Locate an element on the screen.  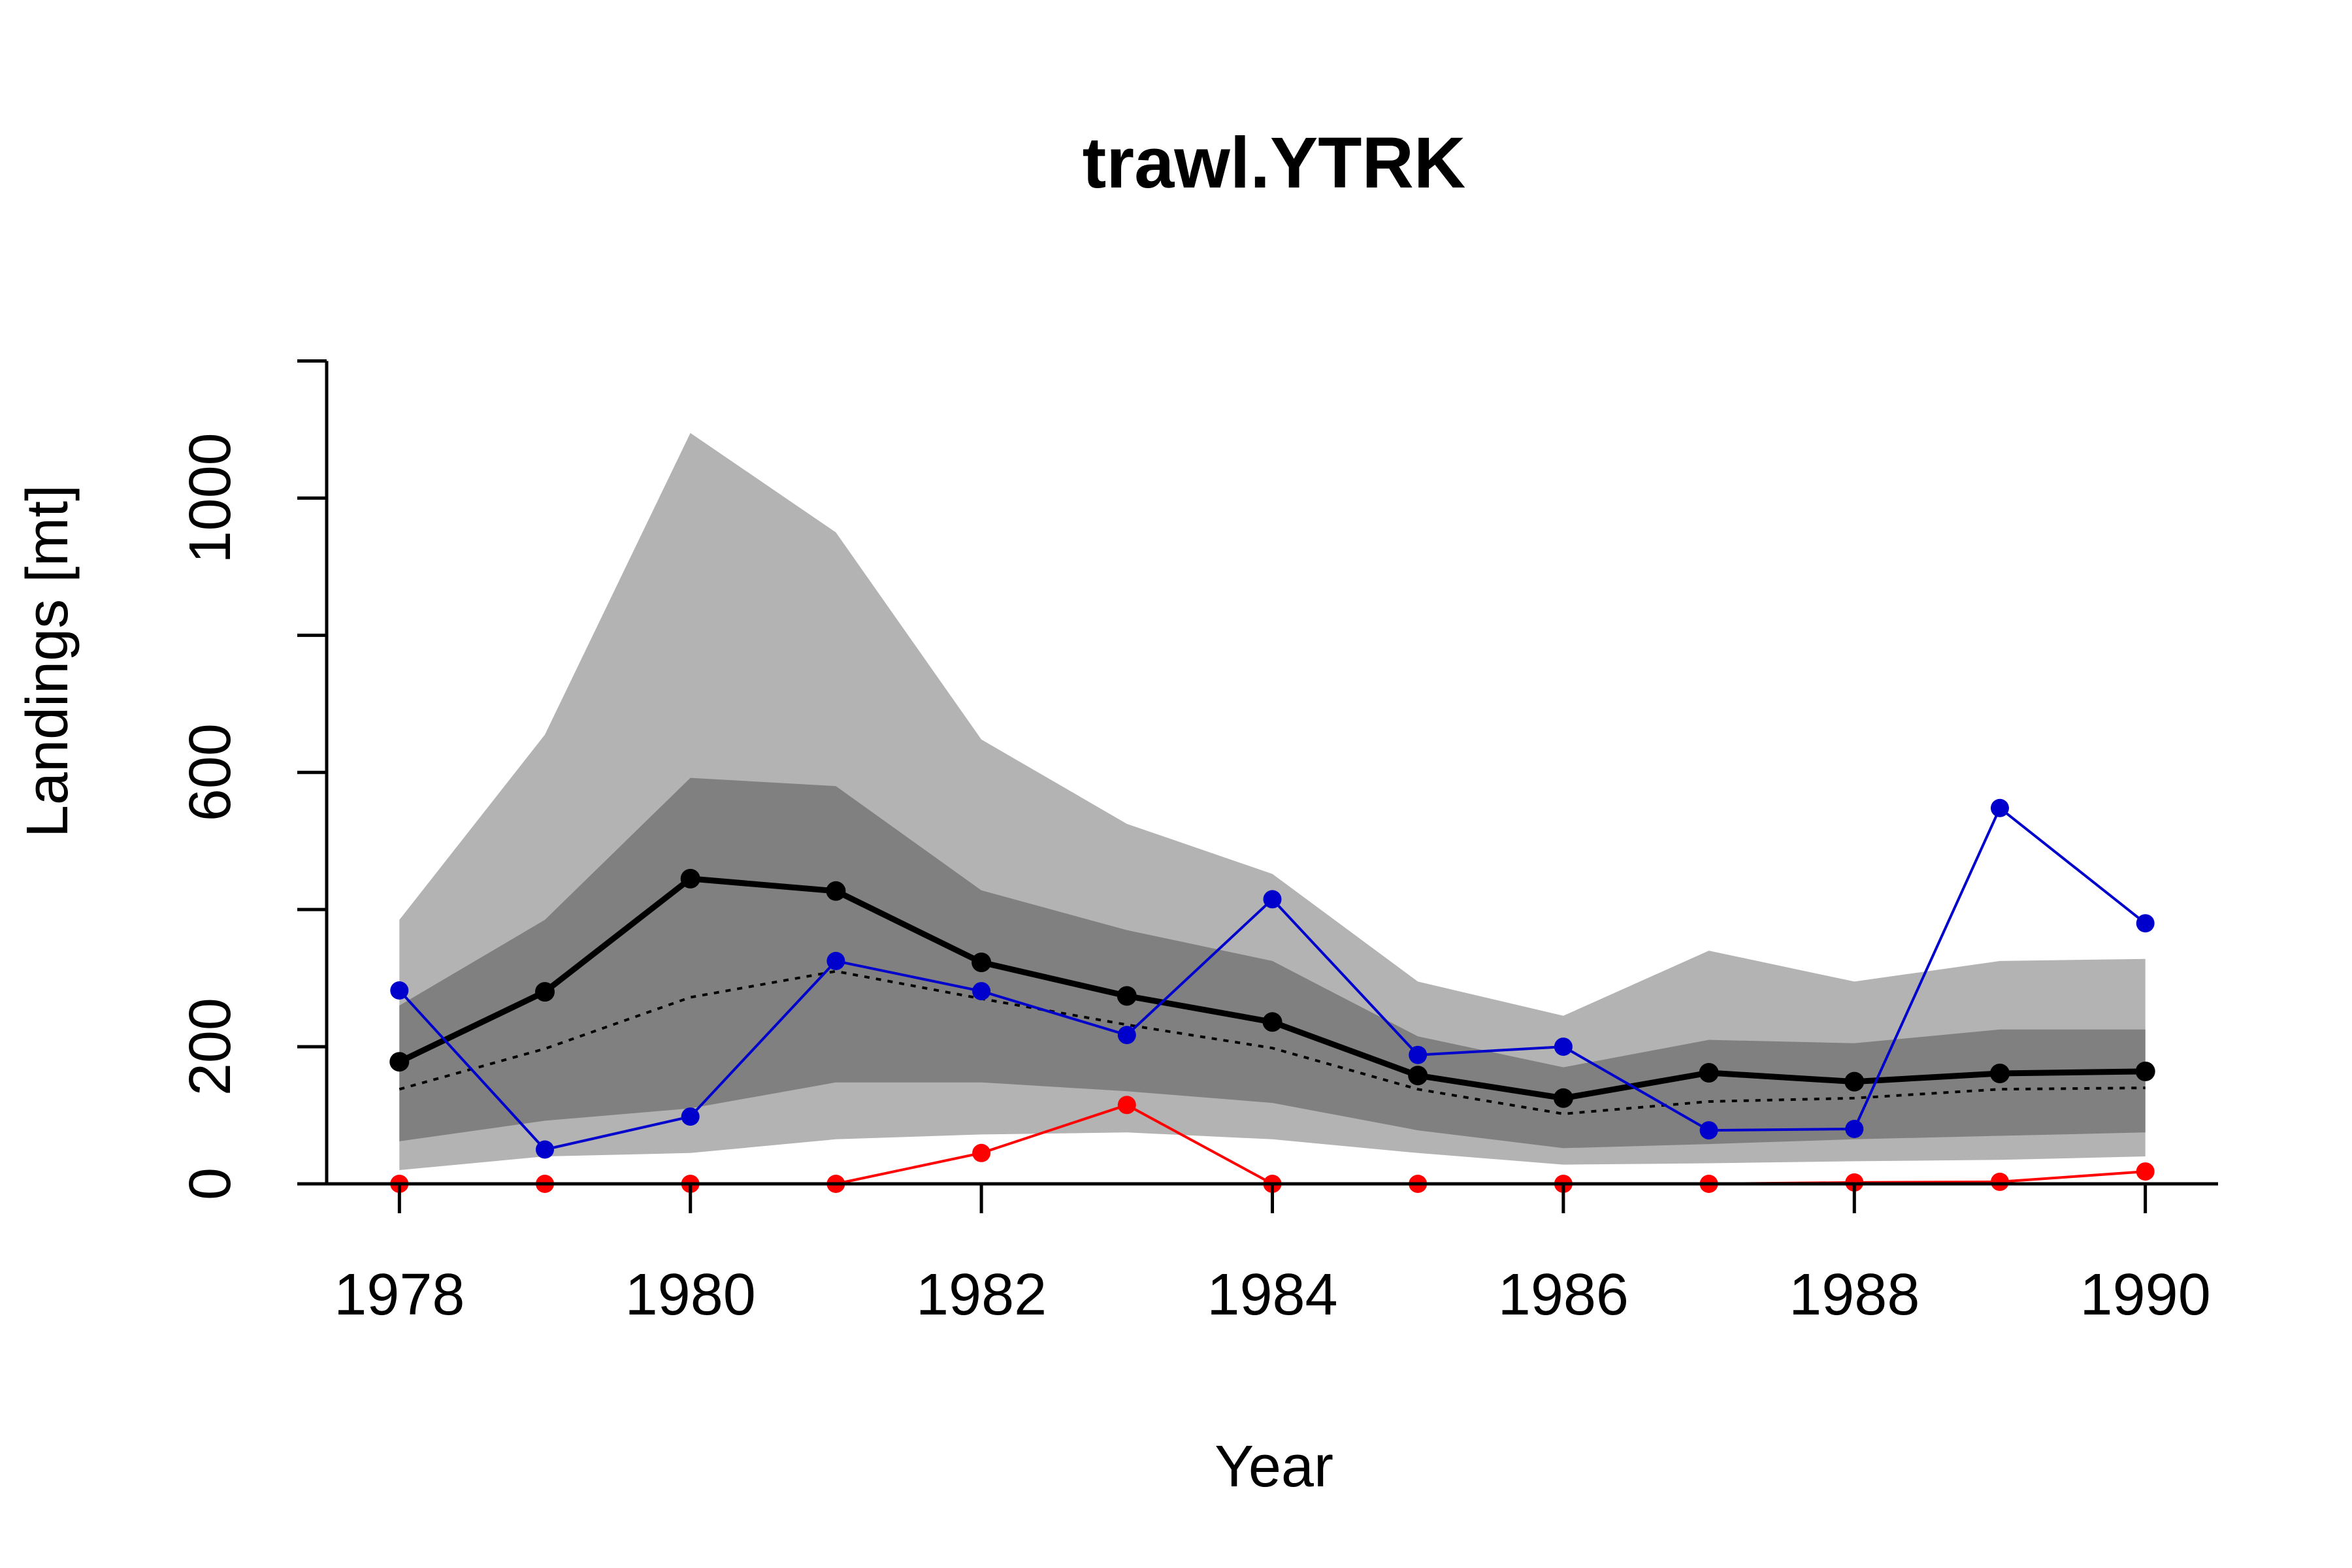
x-tick-label: 1988 is located at coordinates (1854, 1295).